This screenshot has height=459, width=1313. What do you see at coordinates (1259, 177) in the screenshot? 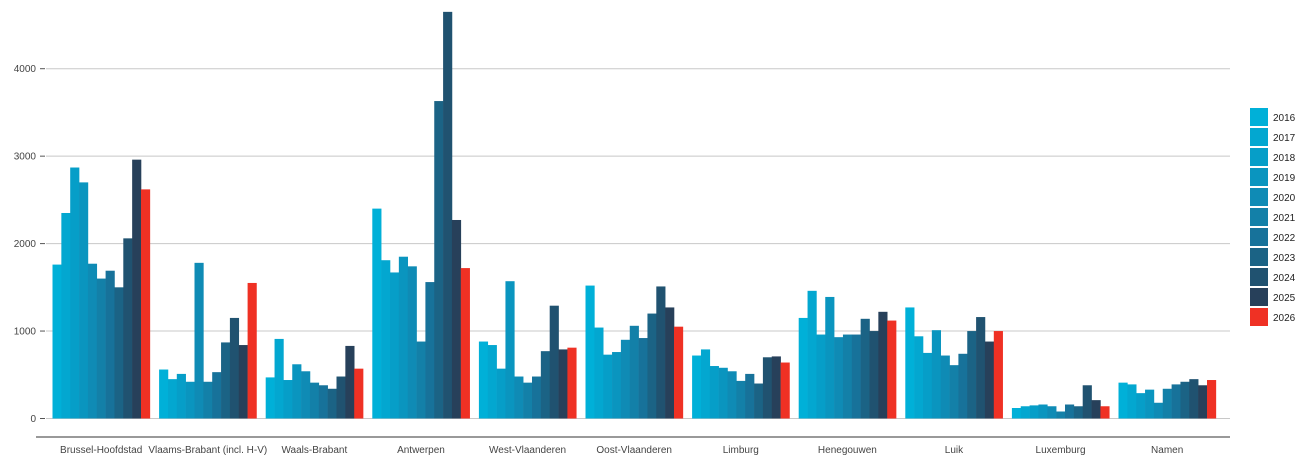
I see `legend-swatch-2019` at bounding box center [1259, 177].